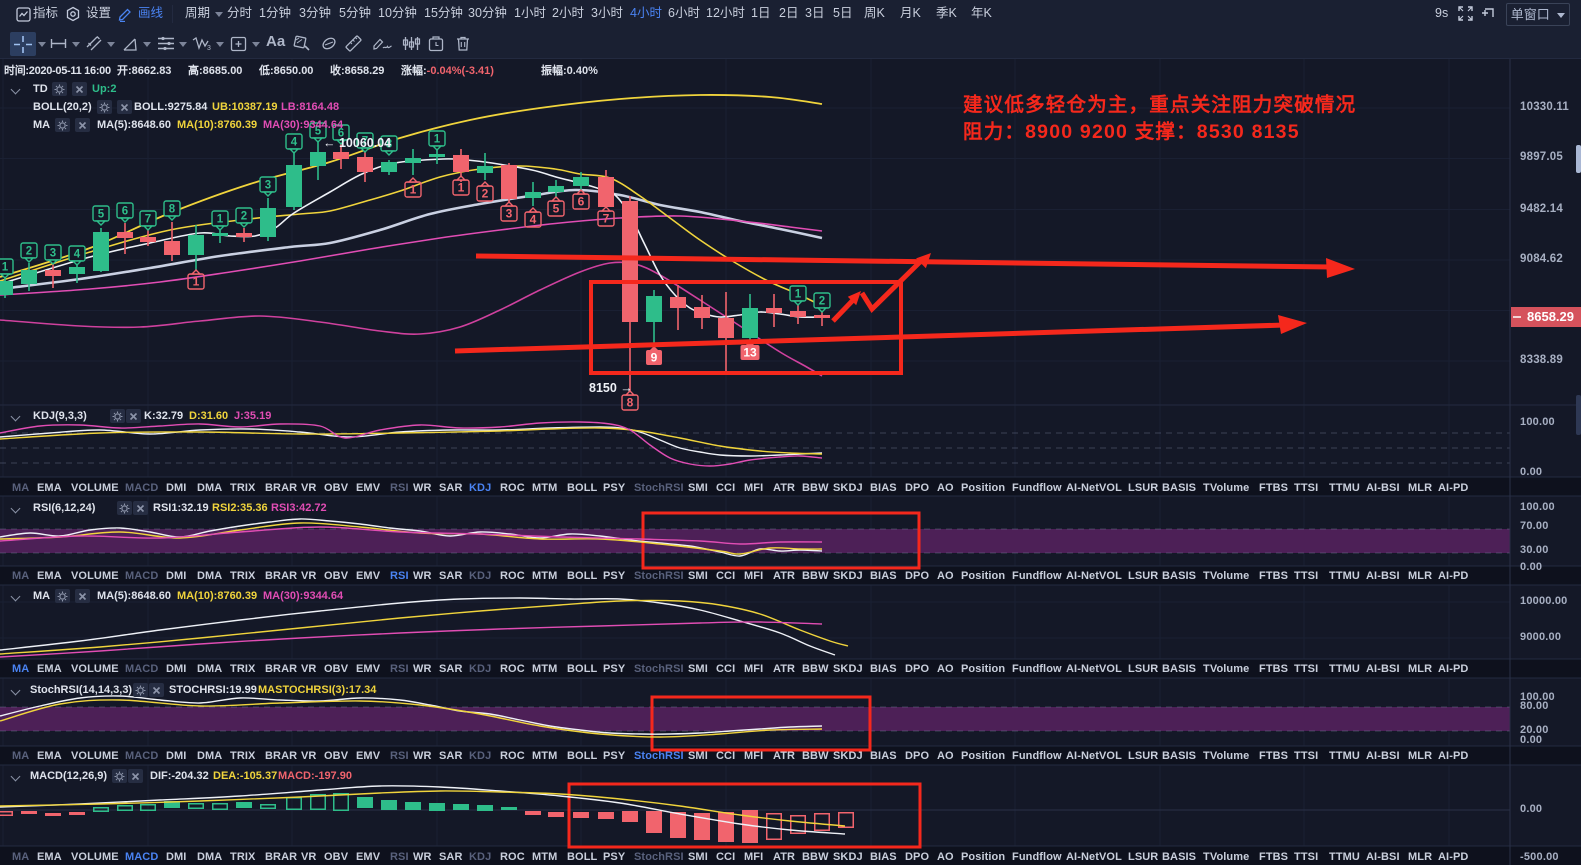  I want to click on svg-text: ← 10060.04, so click(357, 143).